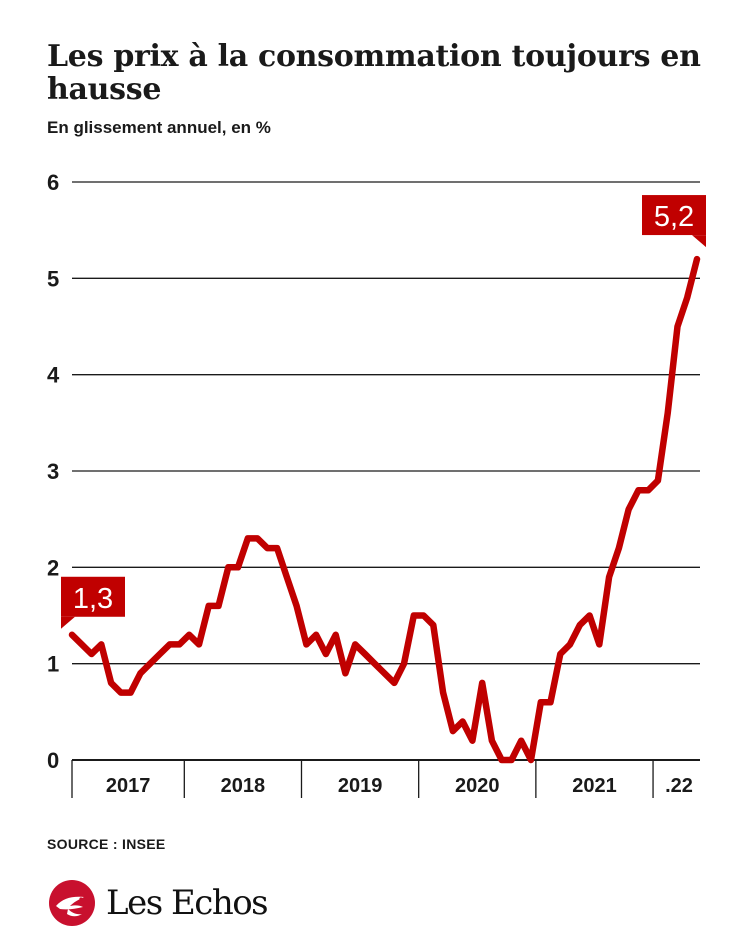  What do you see at coordinates (477, 786) in the screenshot?
I see `x-tick-label: 2020` at bounding box center [477, 786].